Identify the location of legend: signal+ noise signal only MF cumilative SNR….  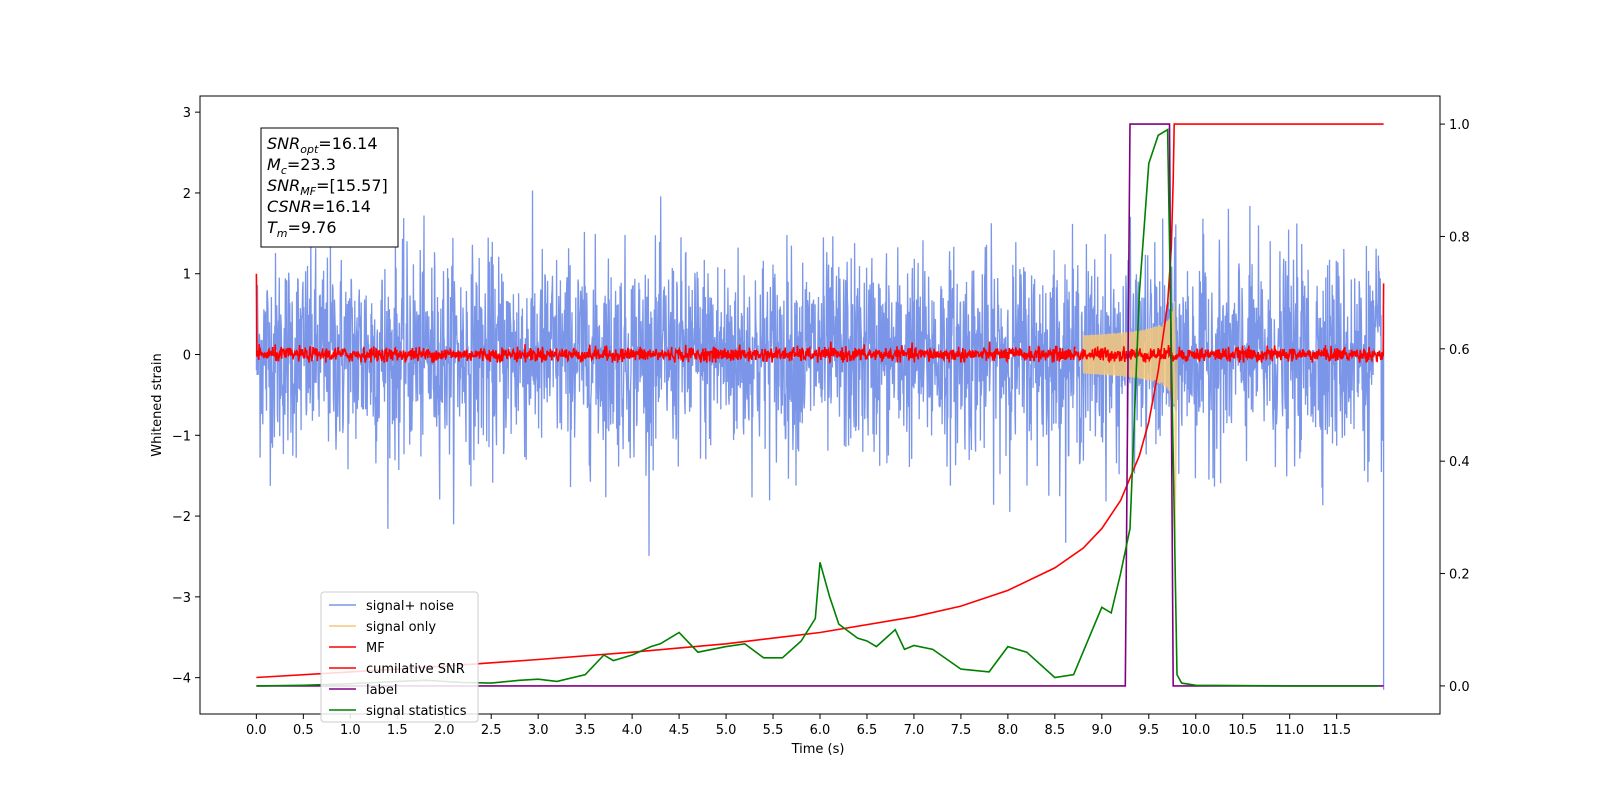
(399, 657).